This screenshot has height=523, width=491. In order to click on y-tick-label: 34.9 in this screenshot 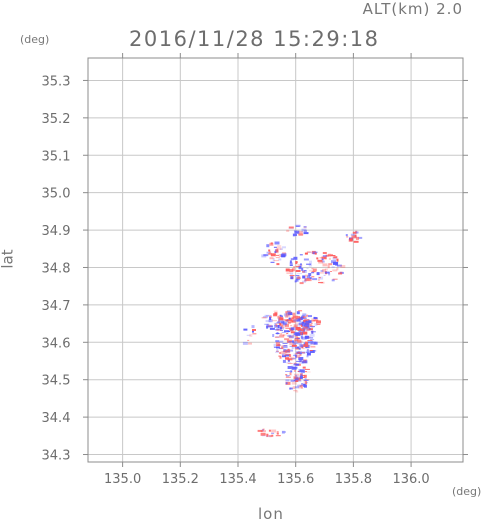, I will do `click(56, 231)`.